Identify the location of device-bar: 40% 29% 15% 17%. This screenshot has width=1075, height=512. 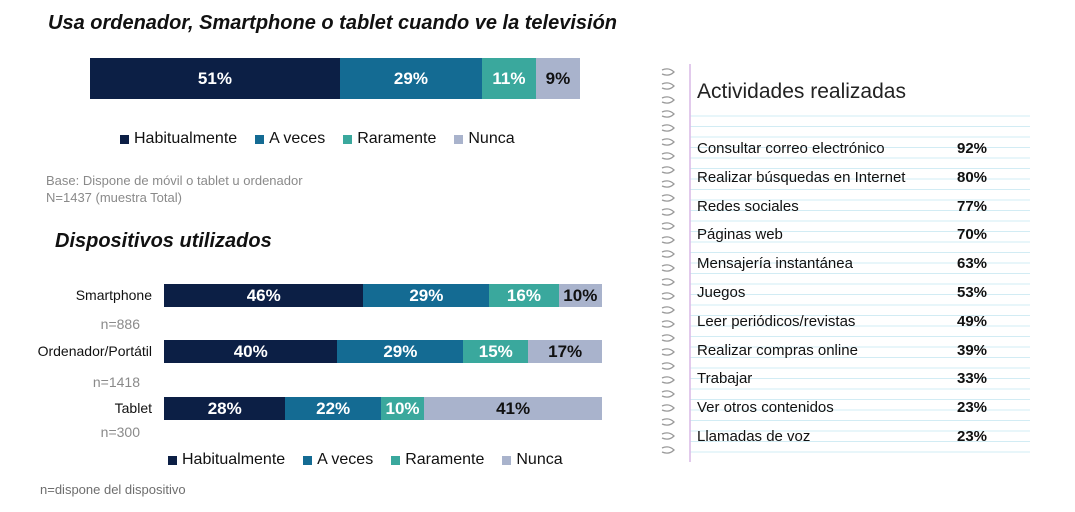
(383, 351).